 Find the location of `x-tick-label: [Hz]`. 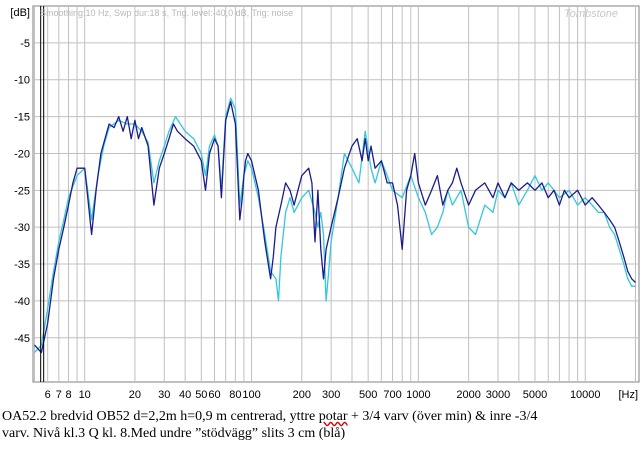

x-tick-label: [Hz] is located at coordinates (628, 395).